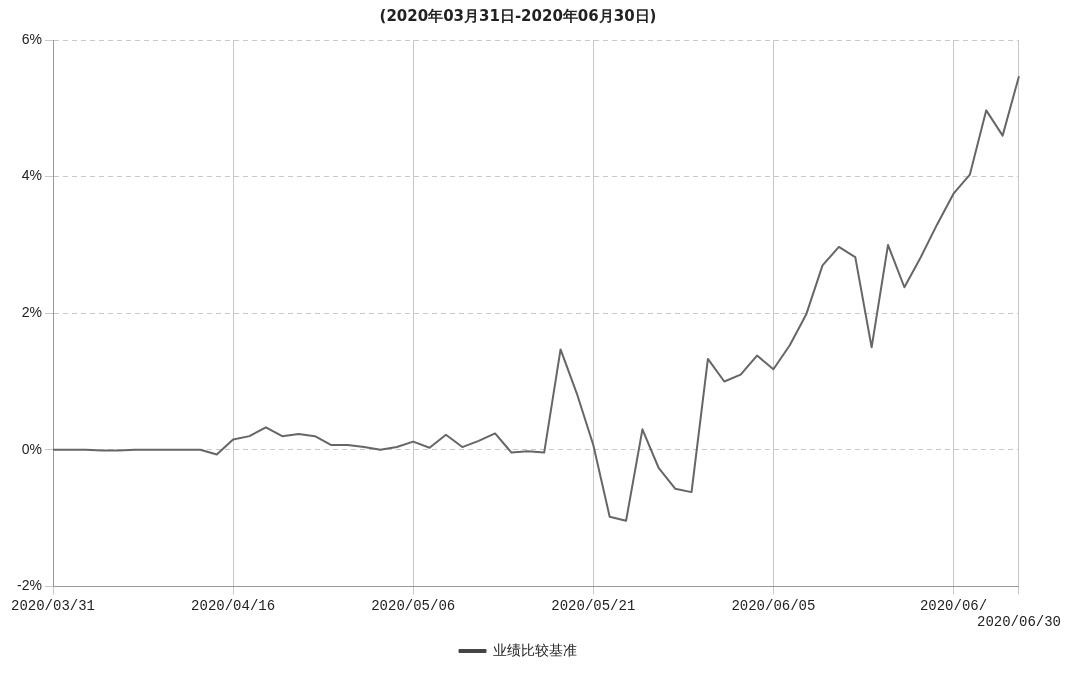  What do you see at coordinates (593, 605) in the screenshot?
I see `x-tick-label: 2020/05/21` at bounding box center [593, 605].